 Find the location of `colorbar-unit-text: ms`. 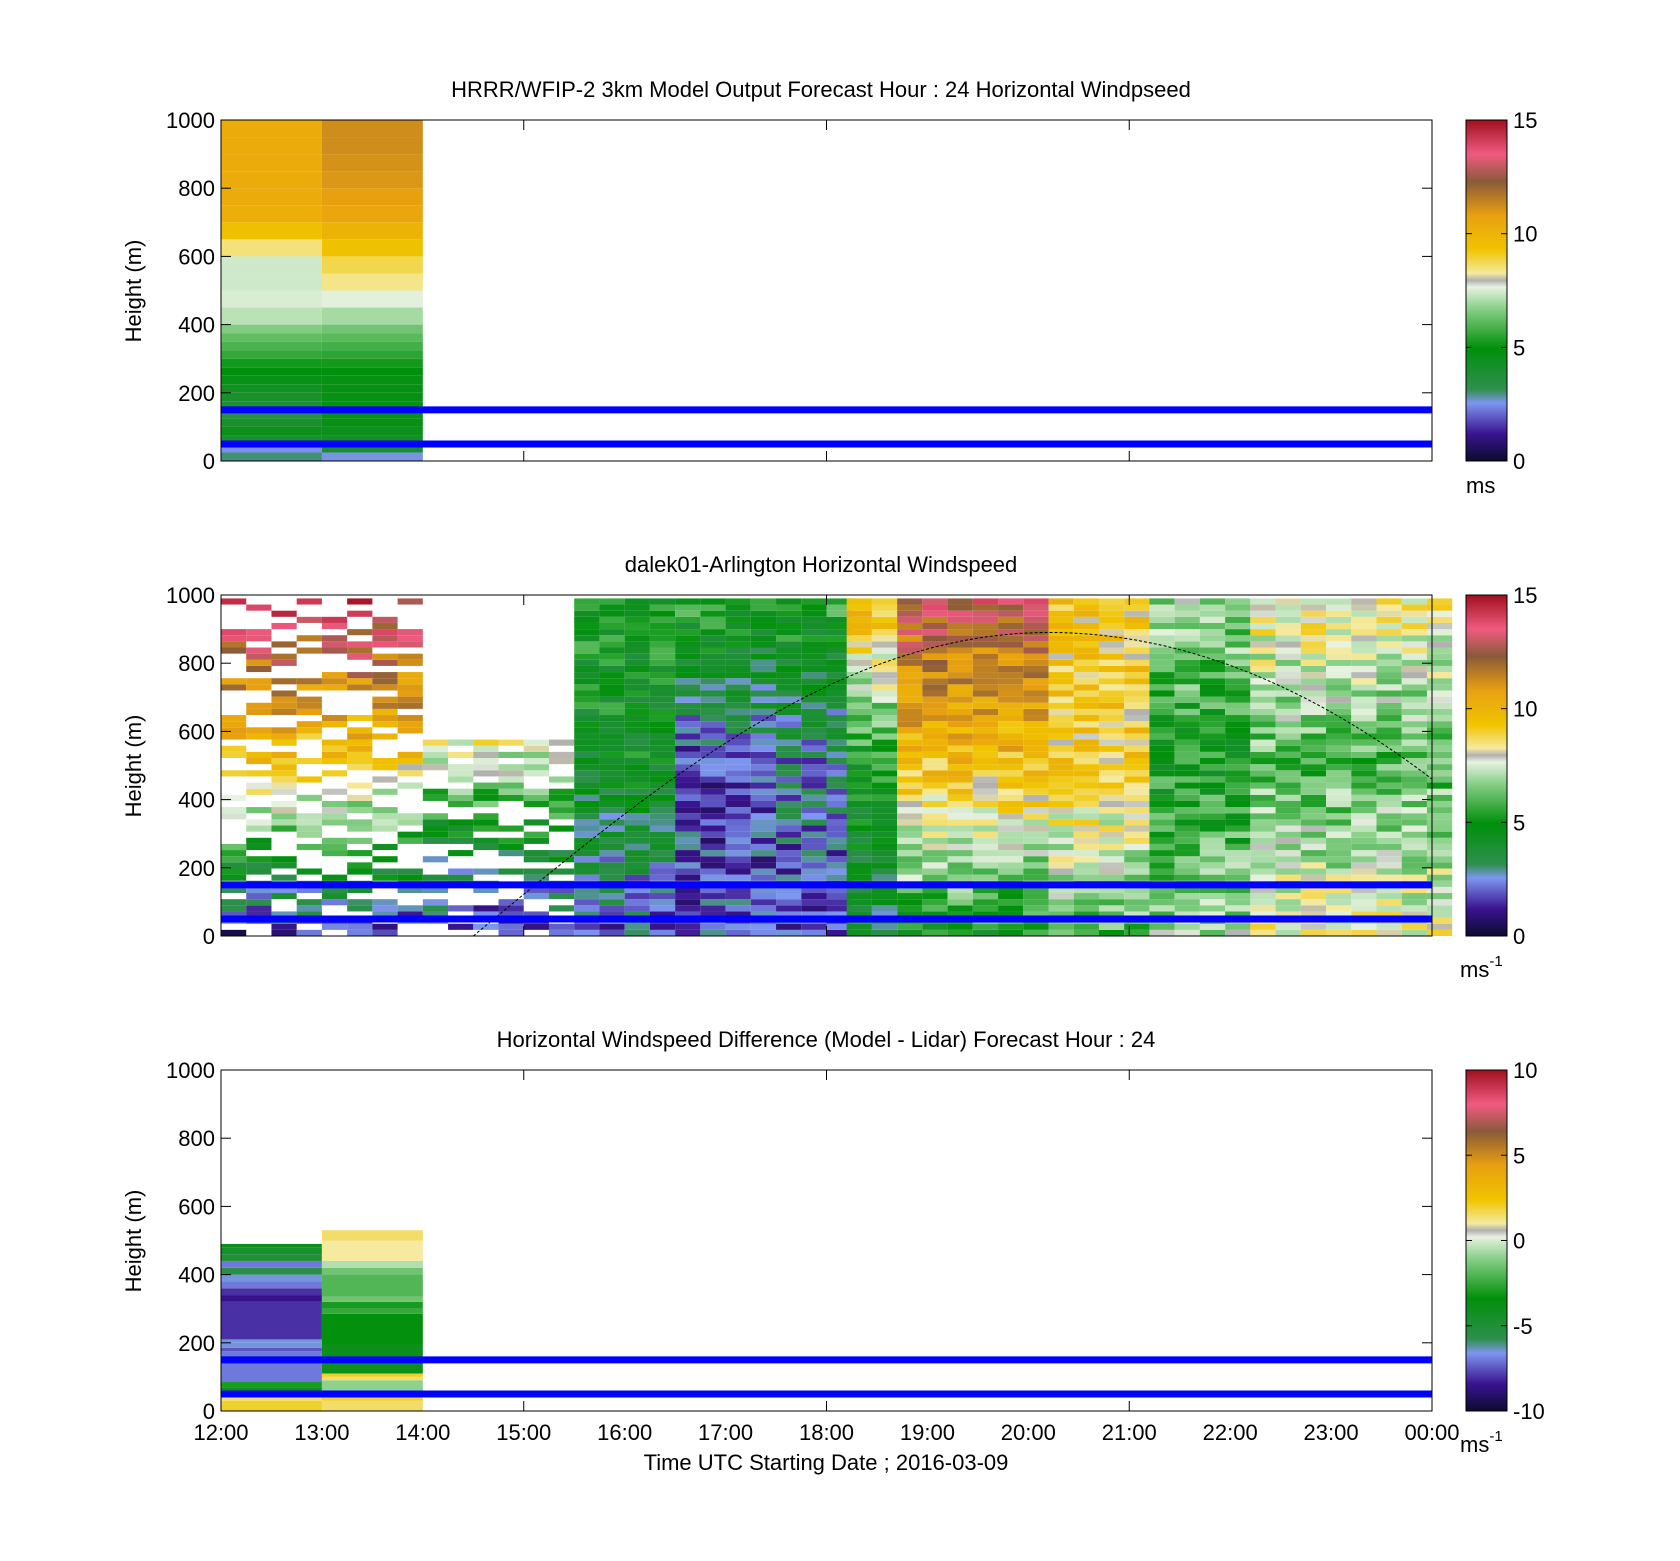

colorbar-unit-text: ms is located at coordinates (1474, 1444).